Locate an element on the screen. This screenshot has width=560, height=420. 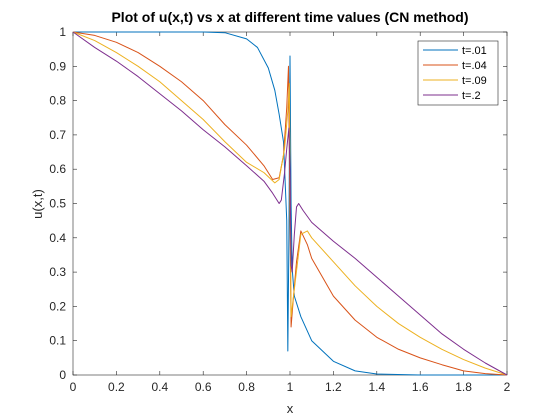
y-tick-label: 0.2 is located at coordinates (57, 306).